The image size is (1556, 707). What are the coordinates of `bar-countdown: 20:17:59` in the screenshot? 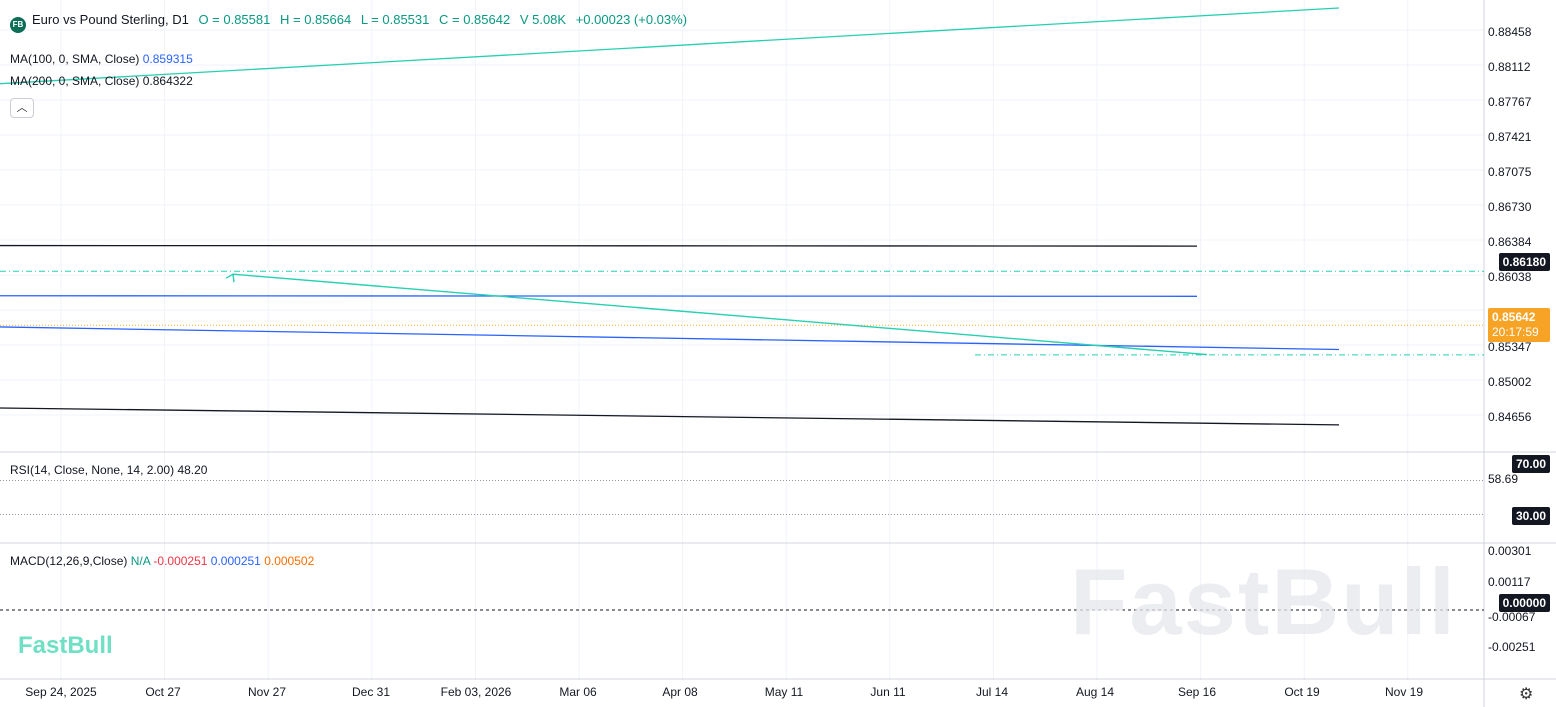 It's located at (1515, 332).